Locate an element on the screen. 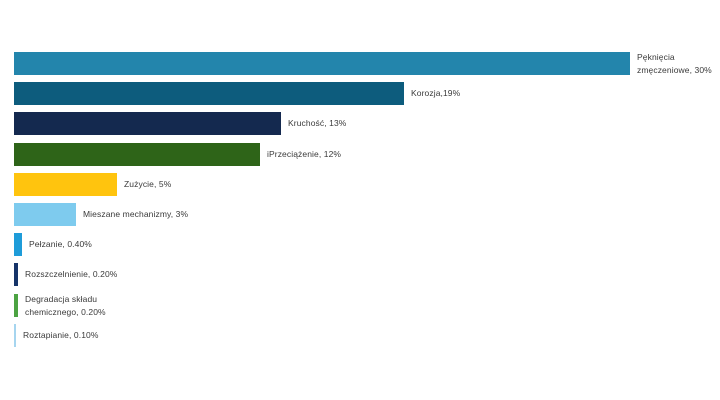  chart-bar-label-2: Kruchość, 13% is located at coordinates (317, 123).